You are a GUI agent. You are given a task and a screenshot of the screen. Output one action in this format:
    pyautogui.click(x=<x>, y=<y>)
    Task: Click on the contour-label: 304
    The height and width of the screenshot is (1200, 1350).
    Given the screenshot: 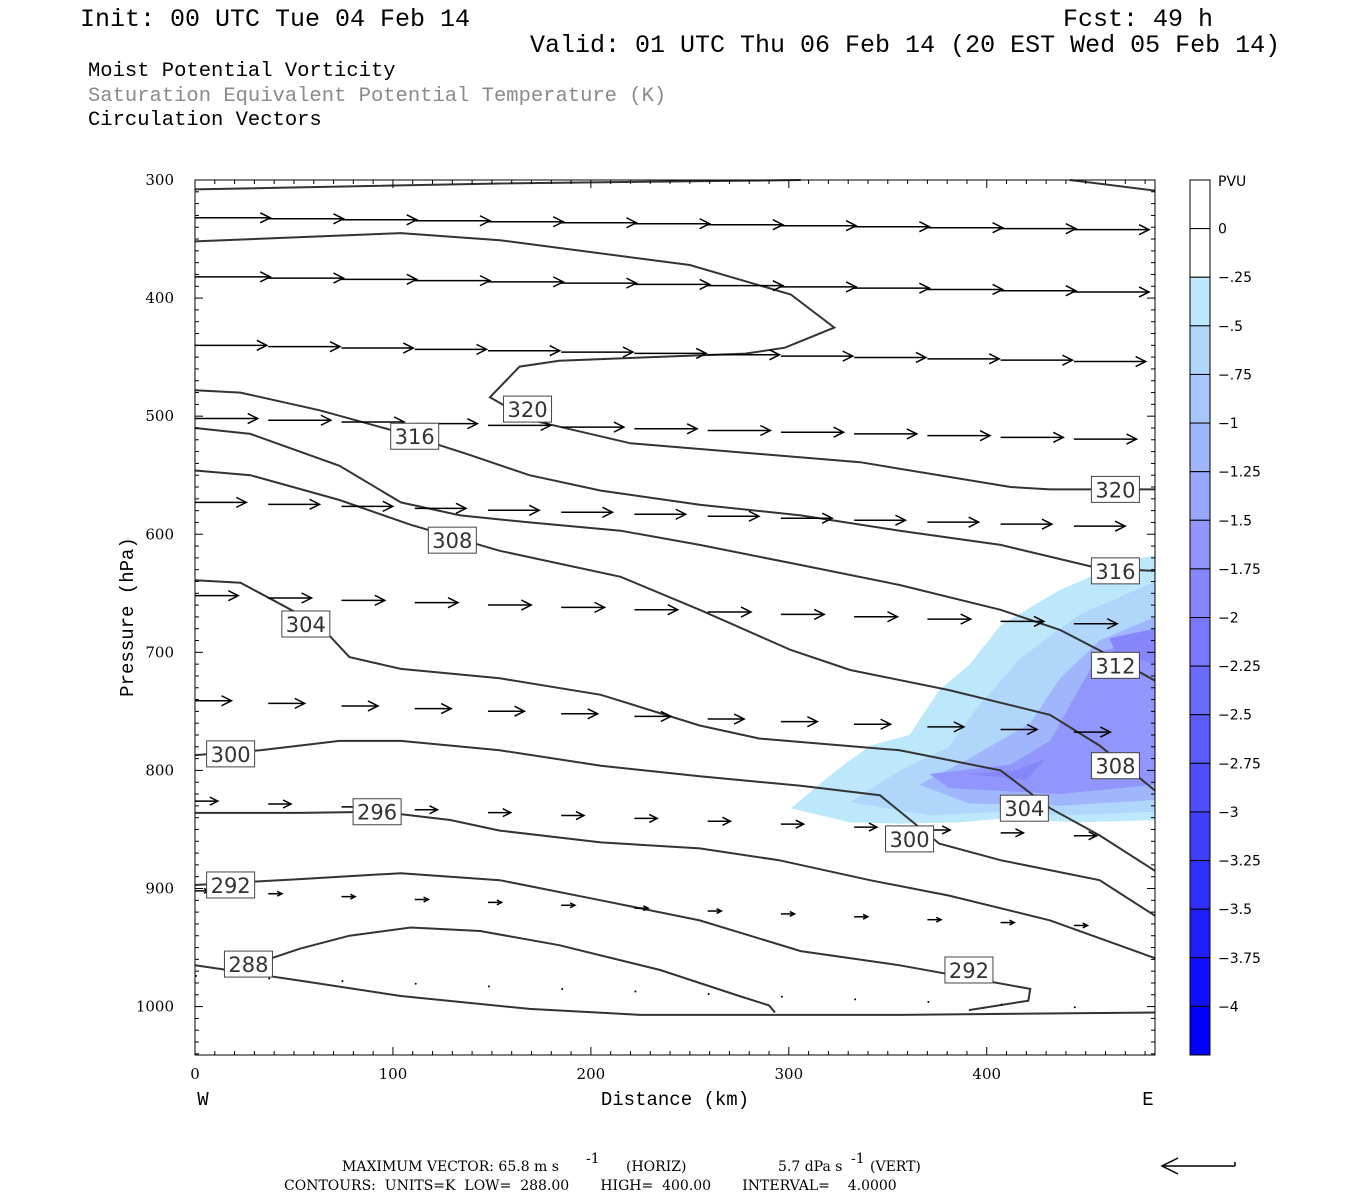 What is the action you would take?
    pyautogui.click(x=1024, y=808)
    